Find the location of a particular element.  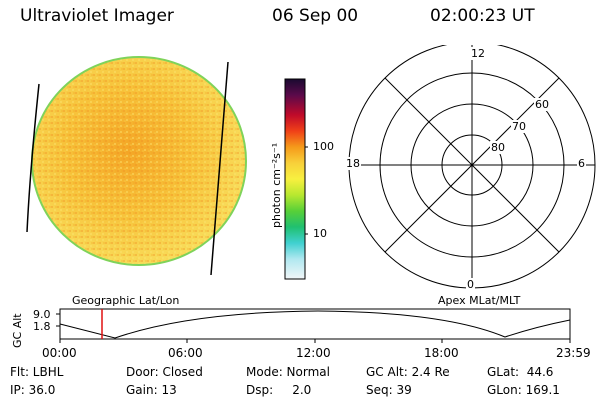

colorbar-unit-label: photon cm⁻²s⁻¹ is located at coordinates (276, 185).